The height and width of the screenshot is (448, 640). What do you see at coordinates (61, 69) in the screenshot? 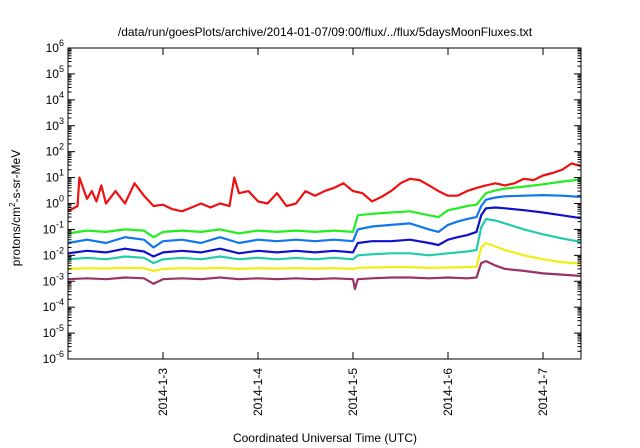
I see `y-tick-label-exp: 5` at bounding box center [61, 69].